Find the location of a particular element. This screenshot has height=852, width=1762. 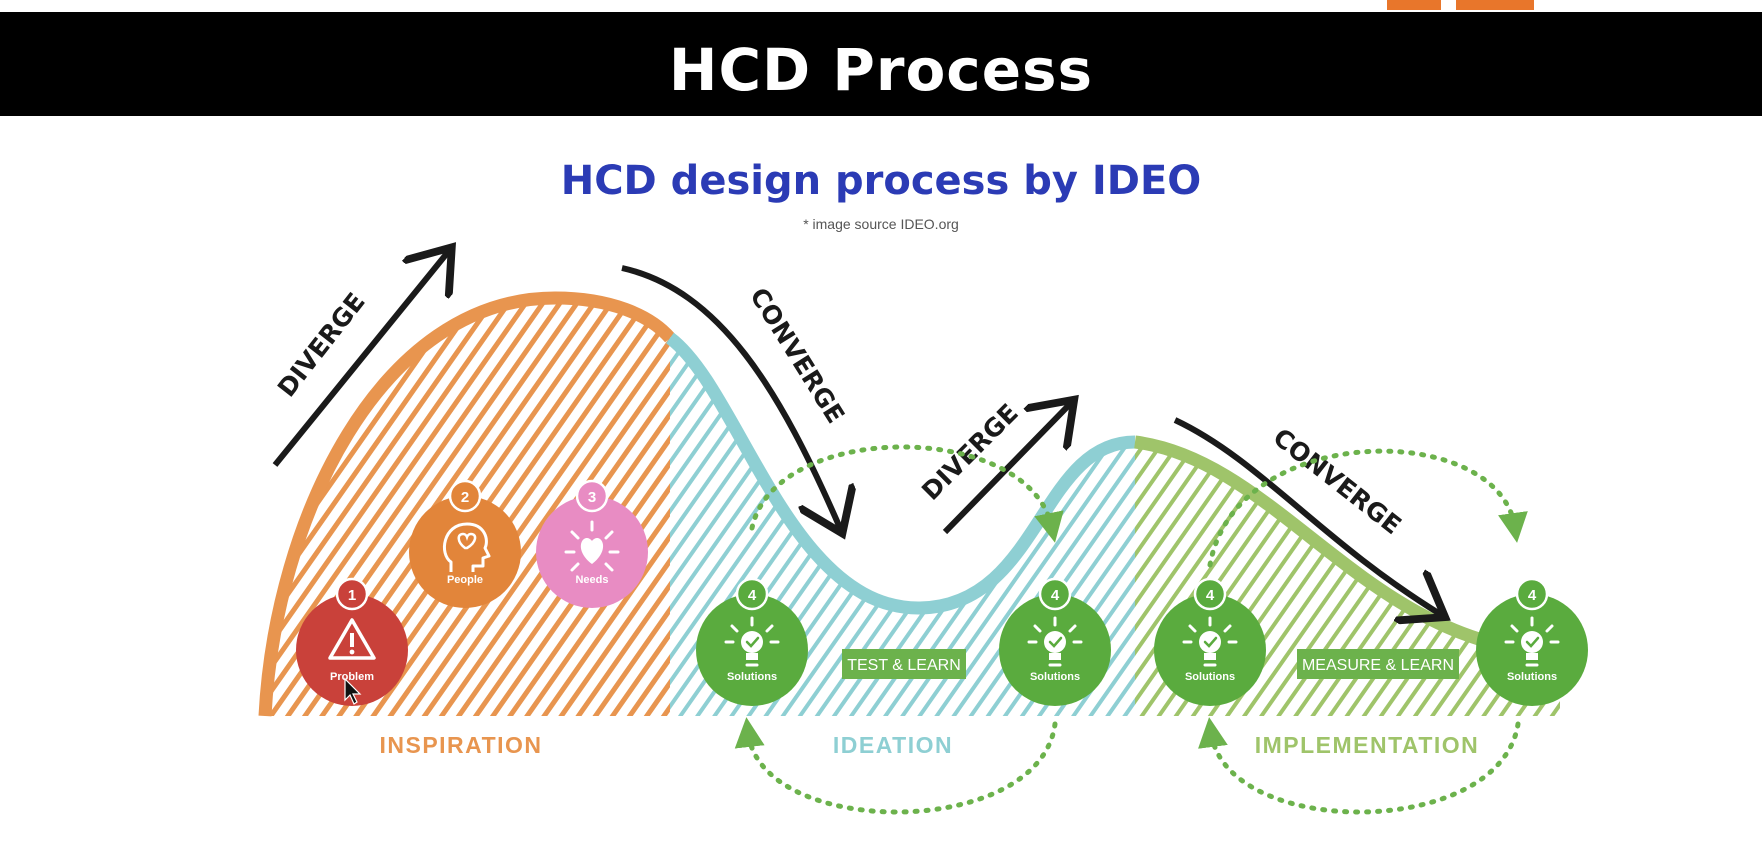

page-title: HCD Process is located at coordinates (881, 70).